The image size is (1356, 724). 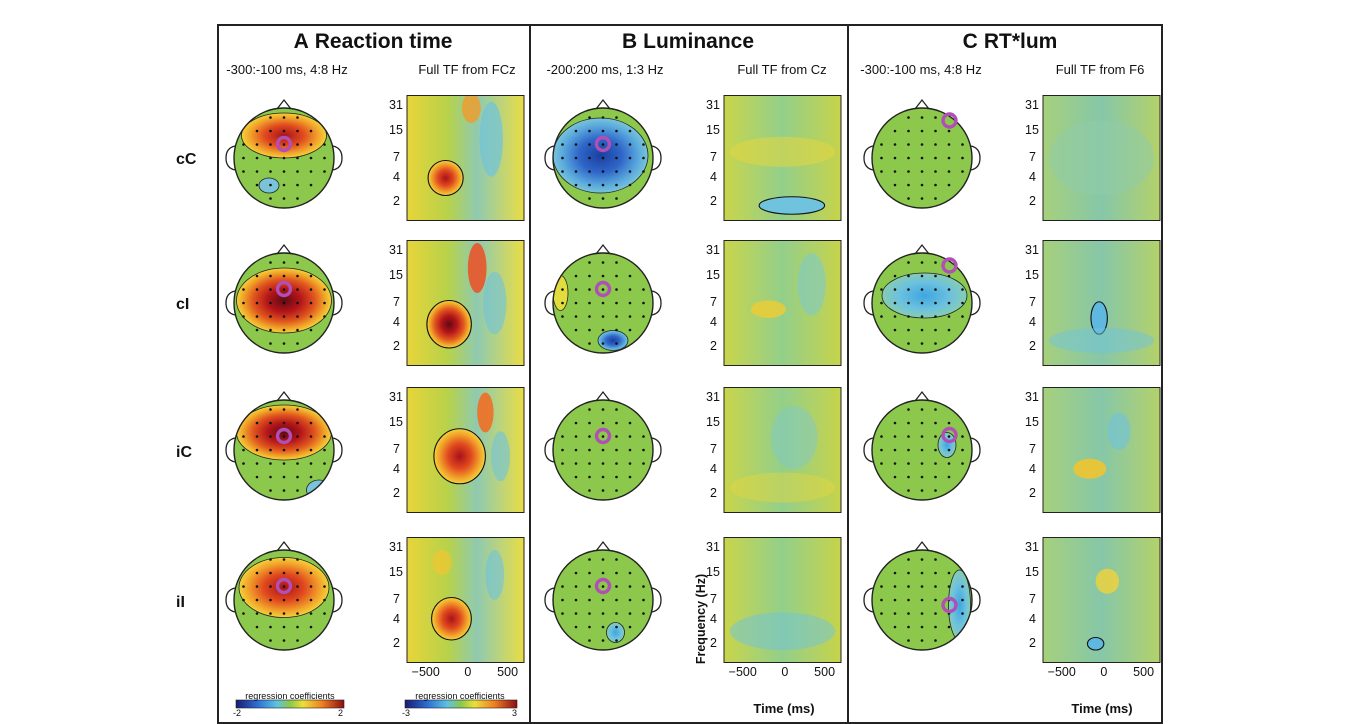 What do you see at coordinates (468, 671) in the screenshot?
I see `time-tick-label: 0` at bounding box center [468, 671].